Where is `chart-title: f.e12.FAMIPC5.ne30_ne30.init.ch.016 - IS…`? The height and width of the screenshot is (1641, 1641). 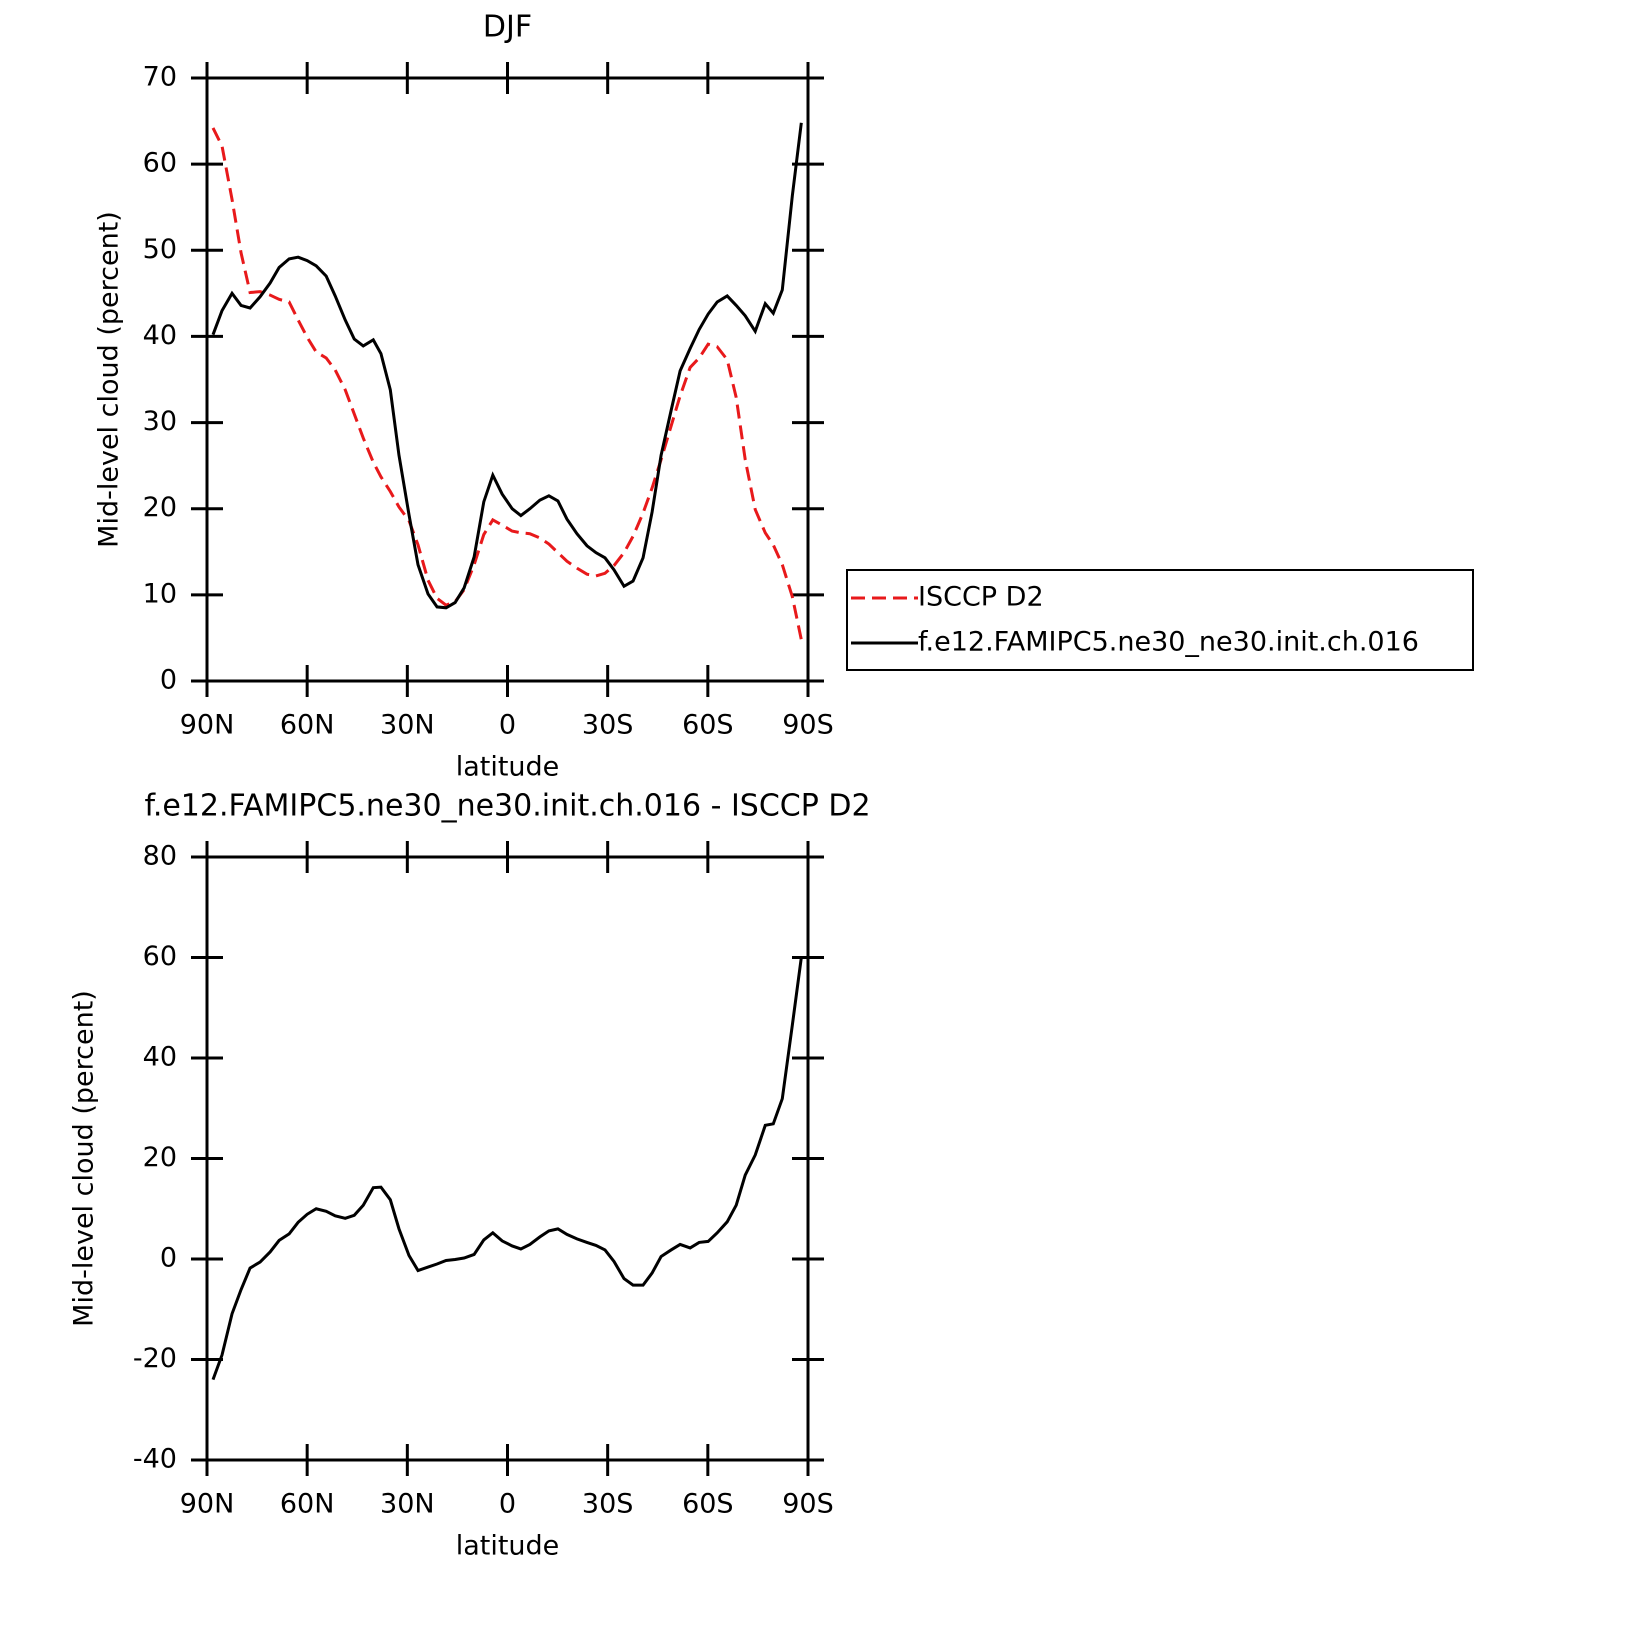
chart-title: f.e12.FAMIPC5.ne30_ne30.init.ch.016 - IS… is located at coordinates (507, 806).